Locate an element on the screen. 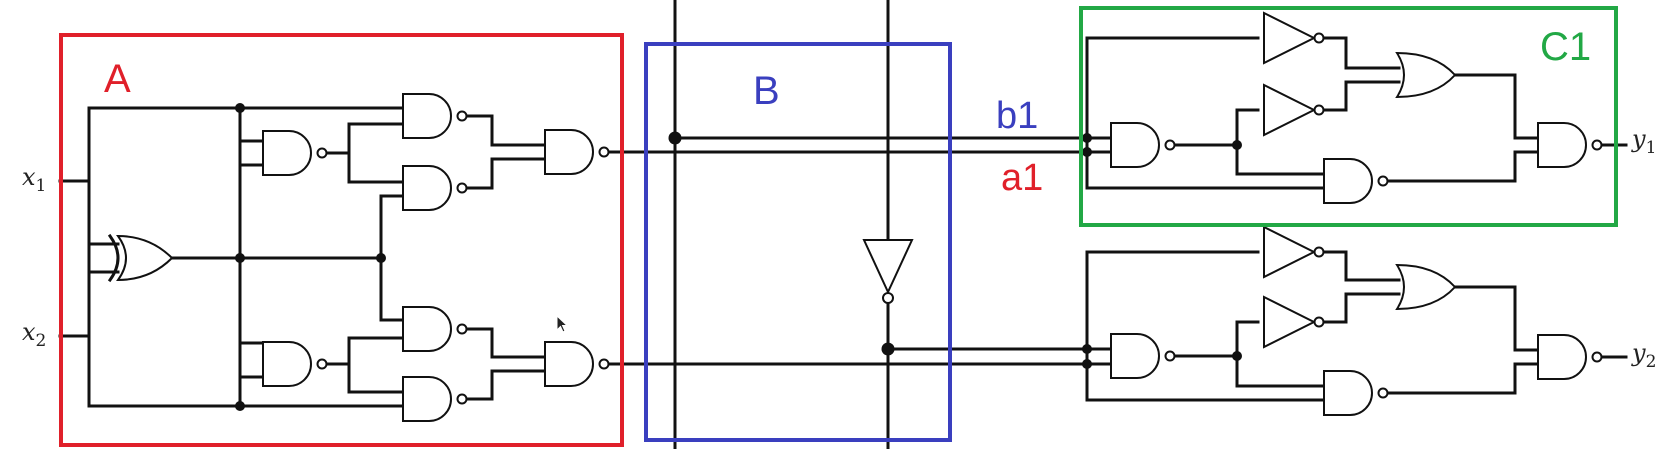  block-a-label: A is located at coordinates (117, 79).